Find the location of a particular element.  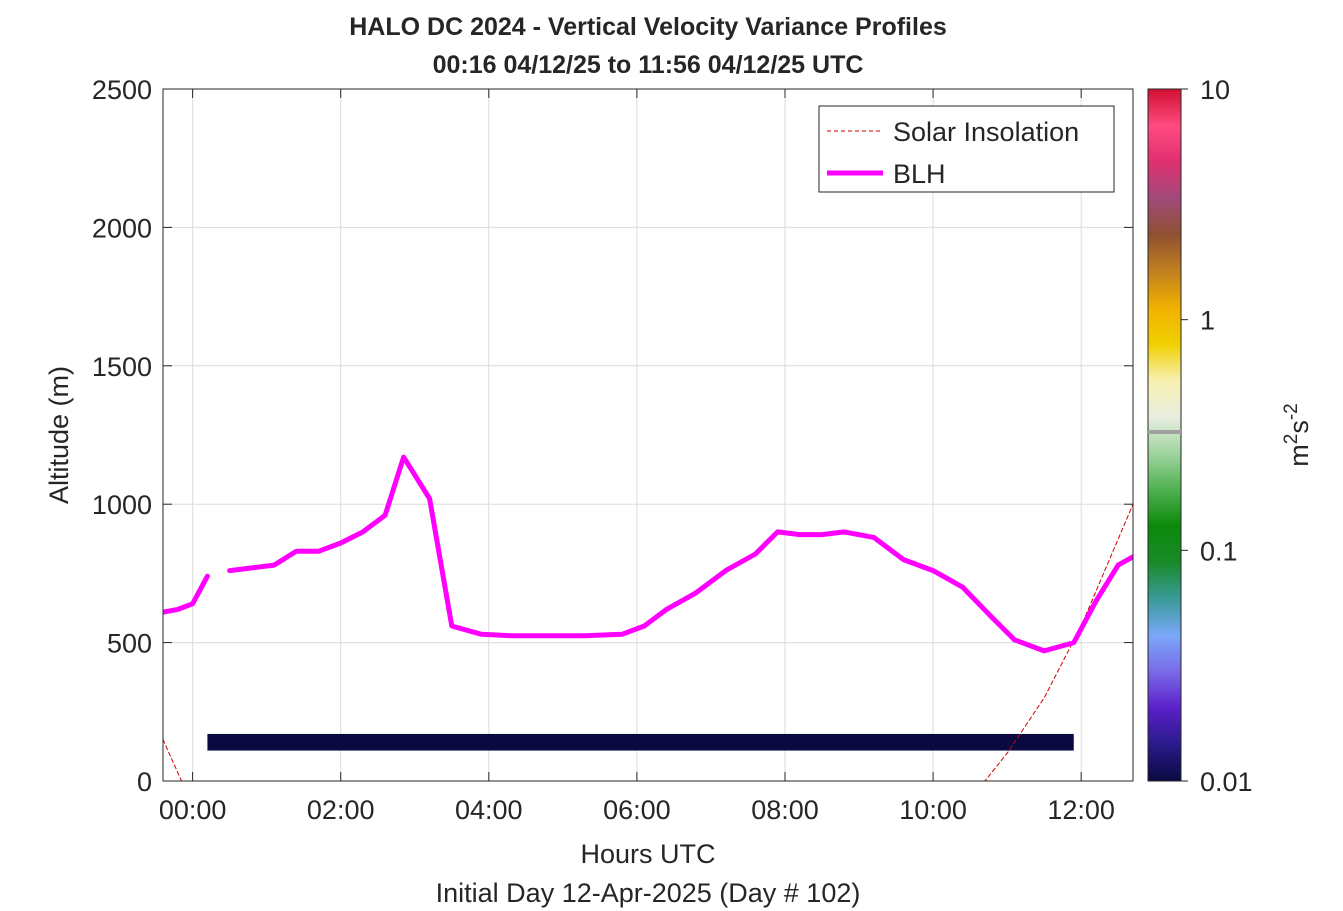

colorbar-tick-label: 1 is located at coordinates (1207, 321).